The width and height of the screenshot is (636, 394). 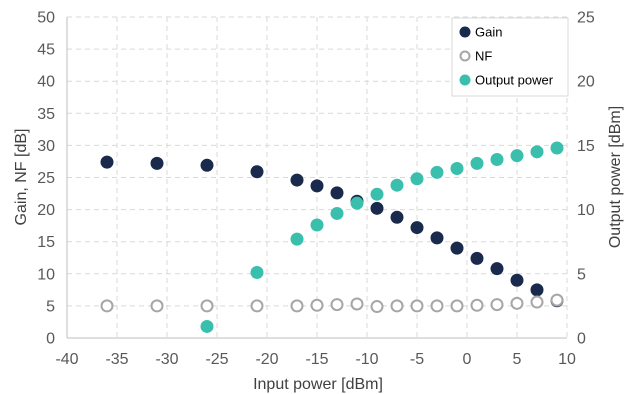 I want to click on y2-tick-label: 25, so click(x=586, y=18).